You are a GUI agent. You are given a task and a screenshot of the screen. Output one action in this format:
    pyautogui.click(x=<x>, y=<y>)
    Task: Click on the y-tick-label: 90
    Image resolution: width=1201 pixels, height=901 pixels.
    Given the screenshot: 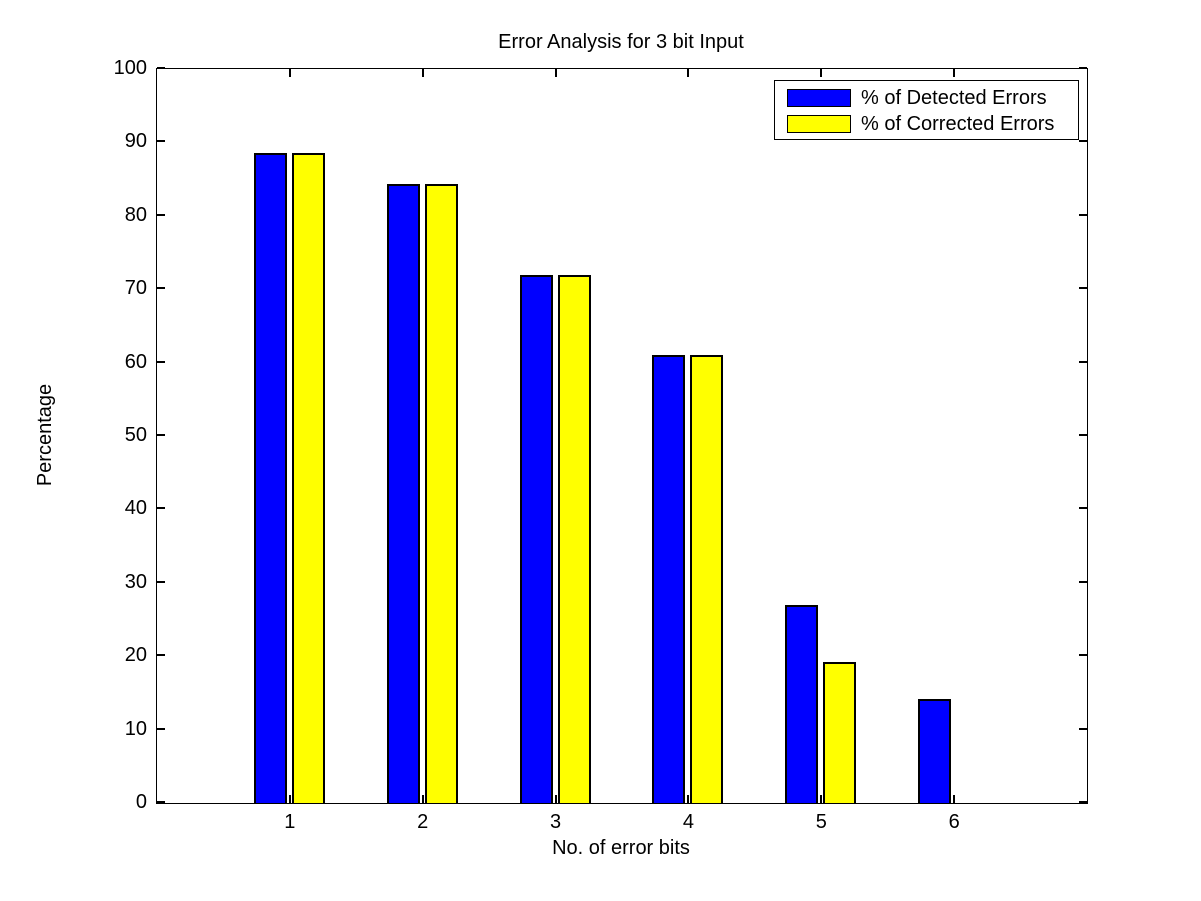 What is the action you would take?
    pyautogui.click(x=135, y=141)
    